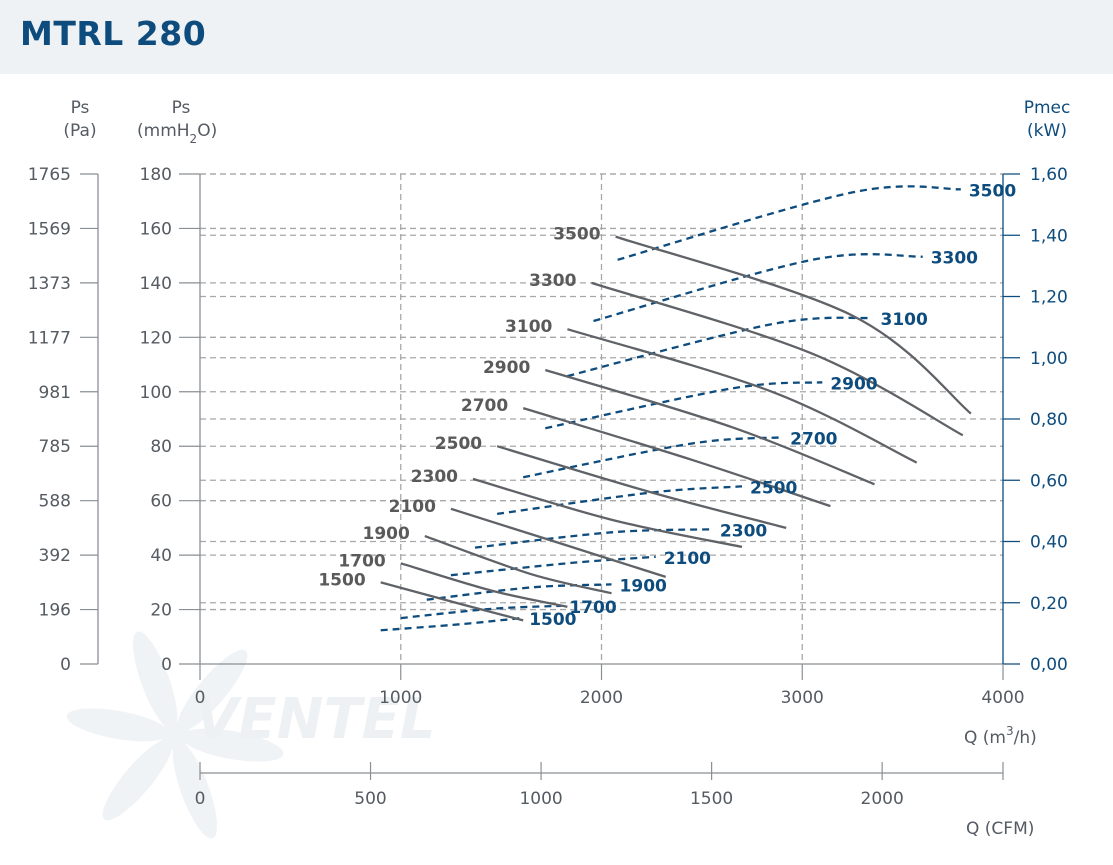 This screenshot has width=1113, height=865. I want to click on cfm-tick-label: 2000, so click(882, 799).